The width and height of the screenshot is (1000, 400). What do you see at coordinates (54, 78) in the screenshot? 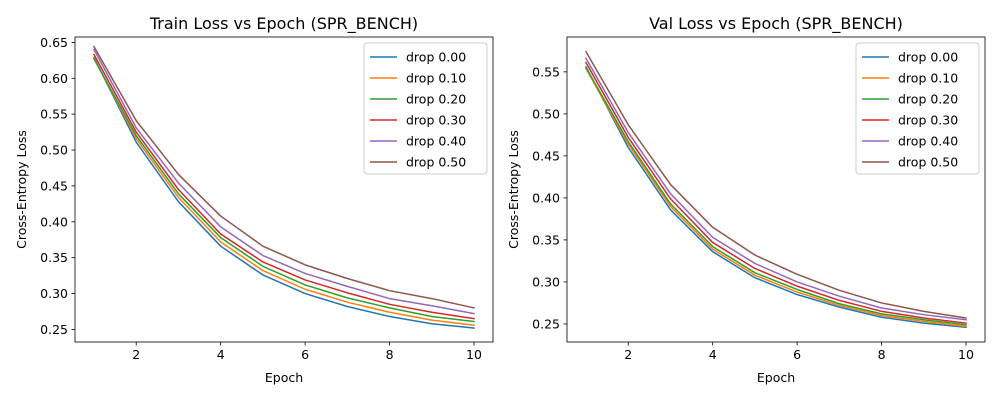
I see `y-tick-label: 0.60` at bounding box center [54, 78].